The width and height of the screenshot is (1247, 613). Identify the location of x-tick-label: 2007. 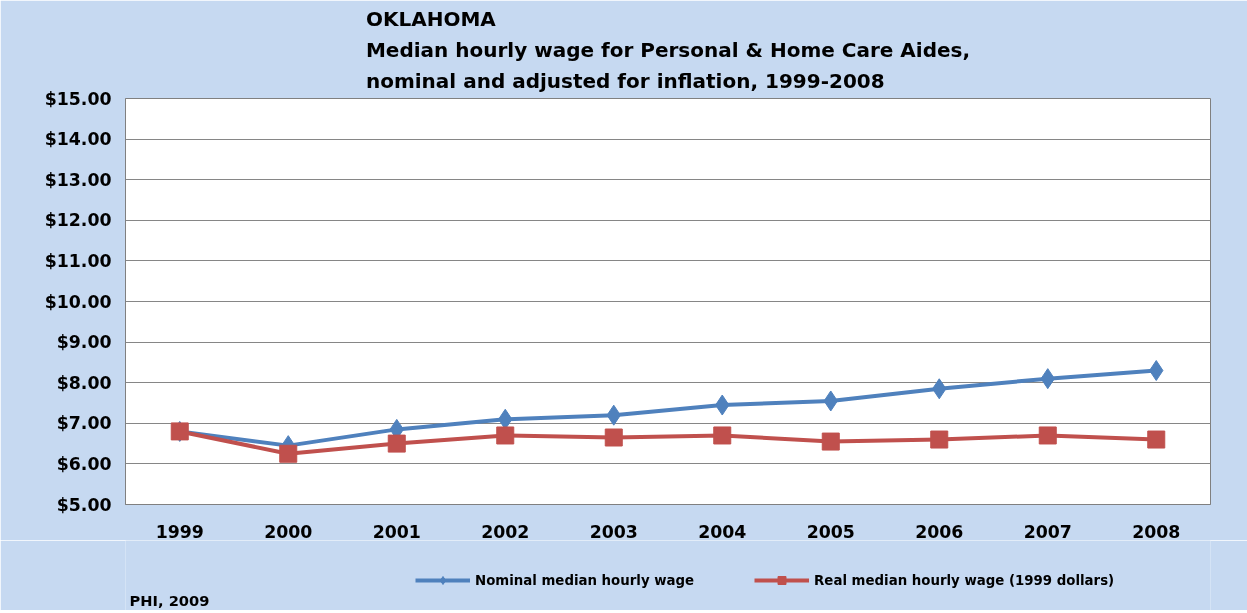
(1047, 531).